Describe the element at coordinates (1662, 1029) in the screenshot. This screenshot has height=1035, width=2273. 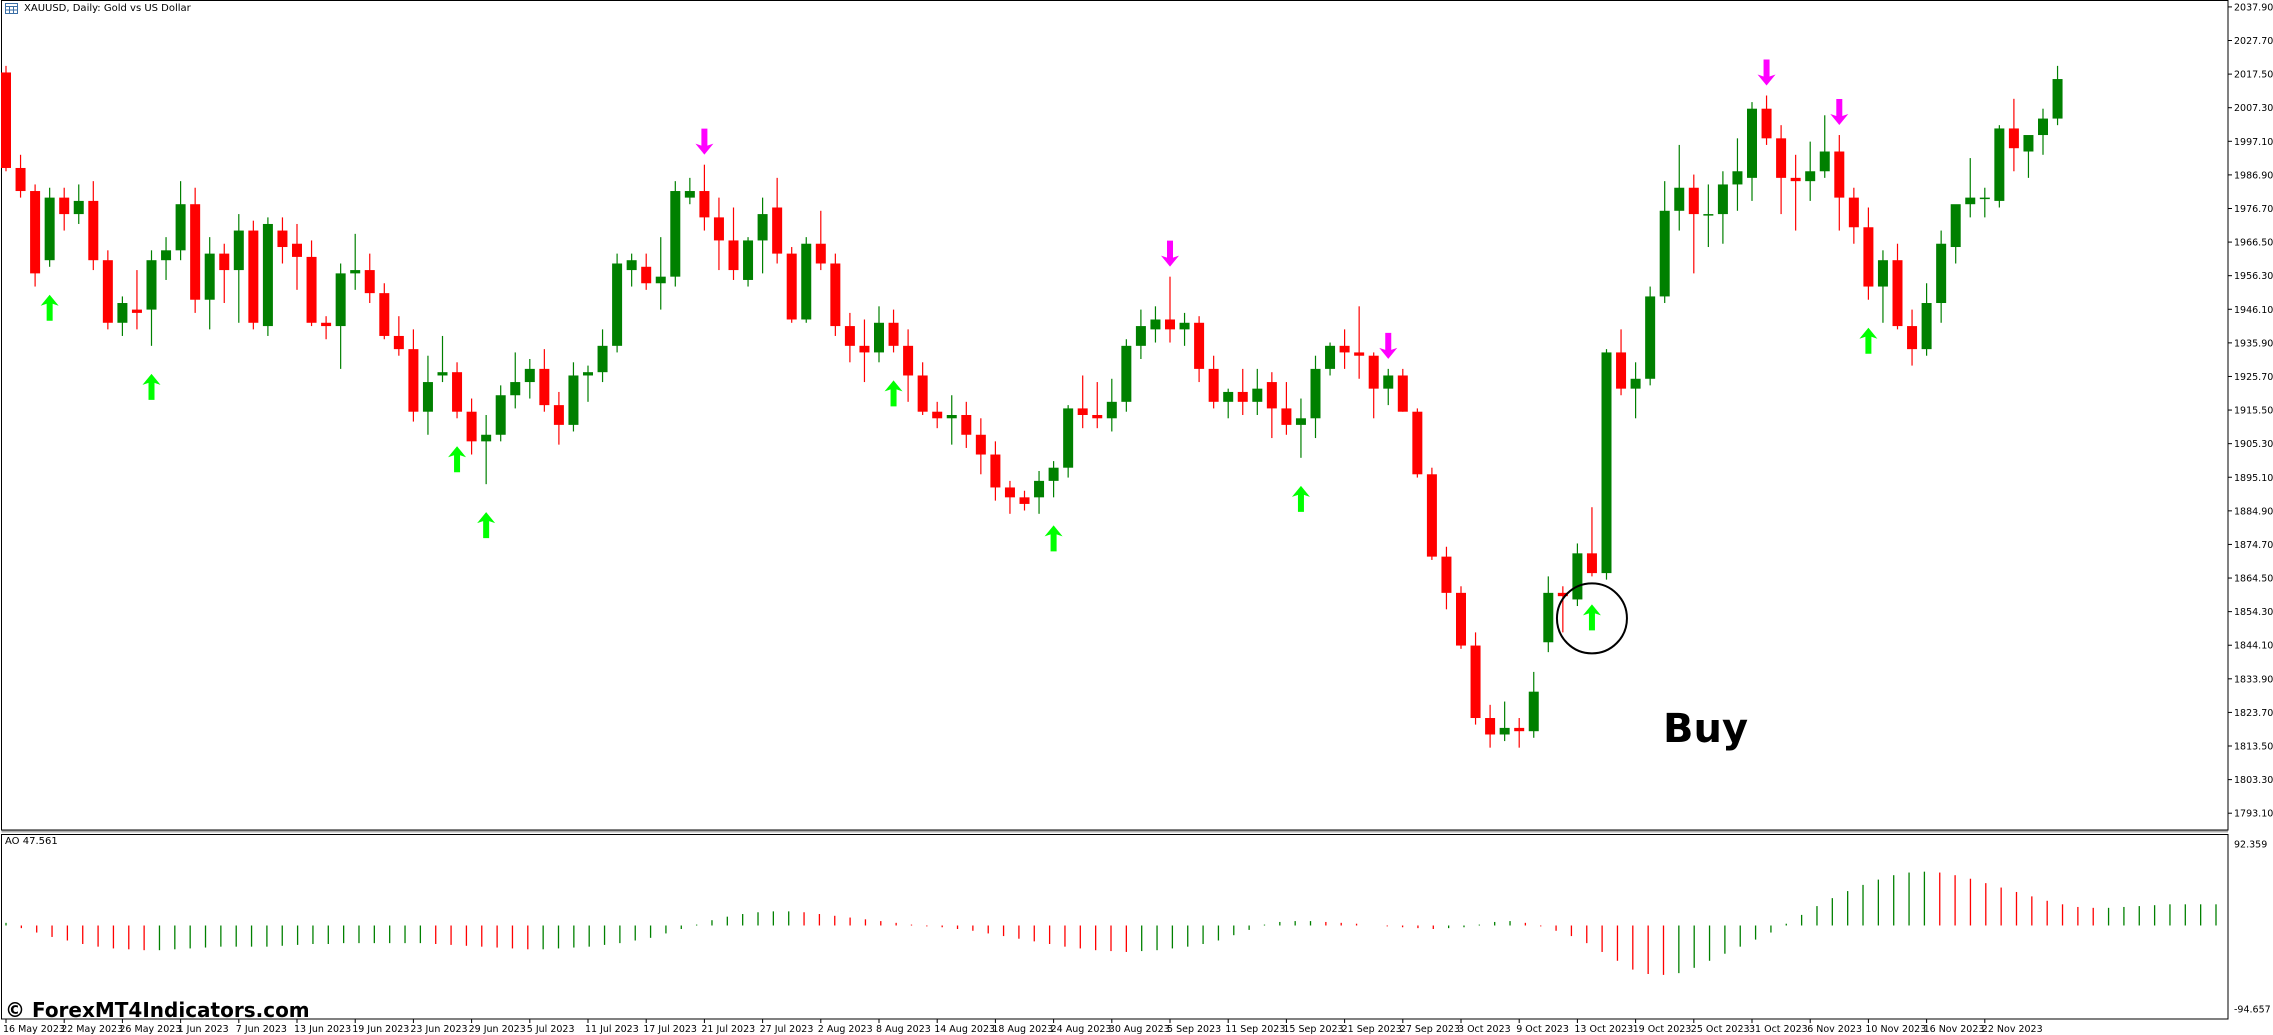
I see `date-label: 19 Oct 2023` at that location.